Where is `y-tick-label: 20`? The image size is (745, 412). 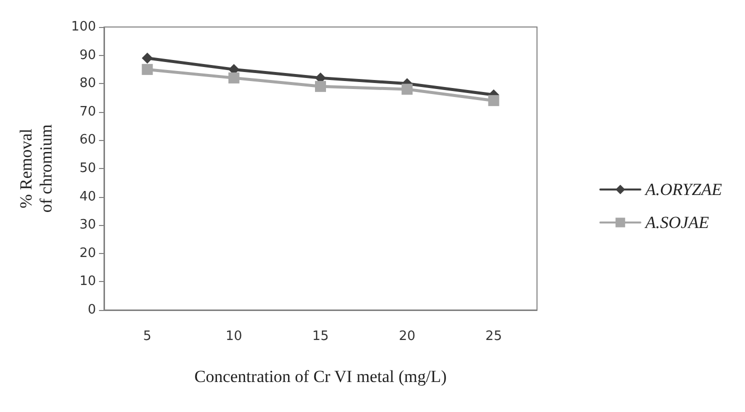
y-tick-label: 20 is located at coordinates (87, 253).